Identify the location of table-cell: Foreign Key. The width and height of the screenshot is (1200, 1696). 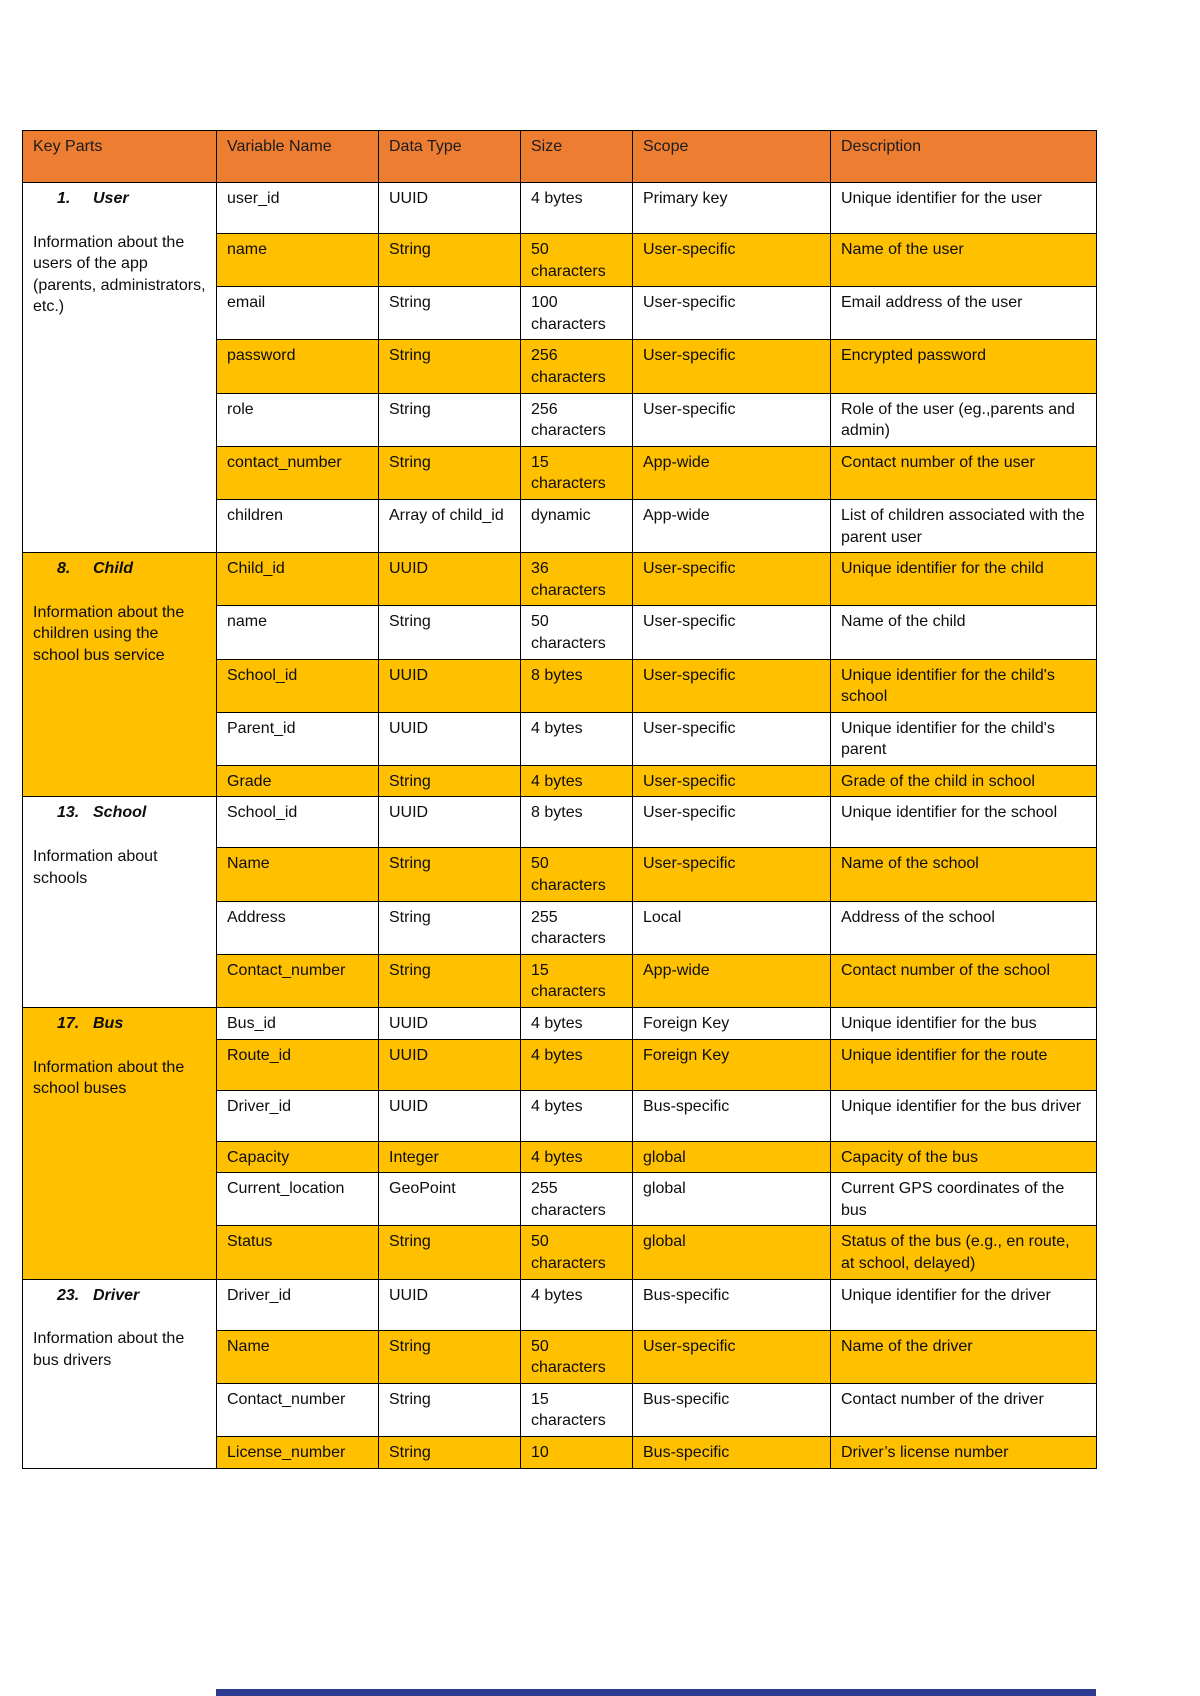
(731, 1064).